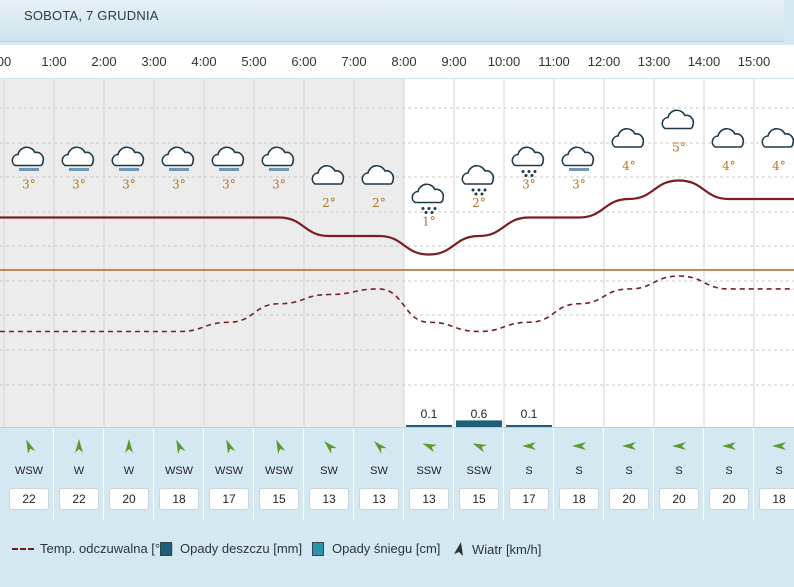 The height and width of the screenshot is (587, 794). I want to click on temp-label: 5°, so click(679, 148).